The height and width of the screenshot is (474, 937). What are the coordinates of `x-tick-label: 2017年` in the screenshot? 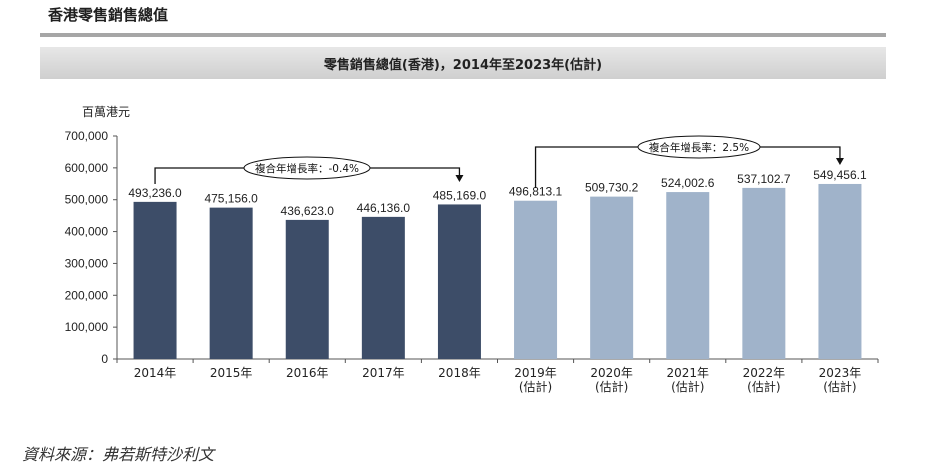 It's located at (383, 373).